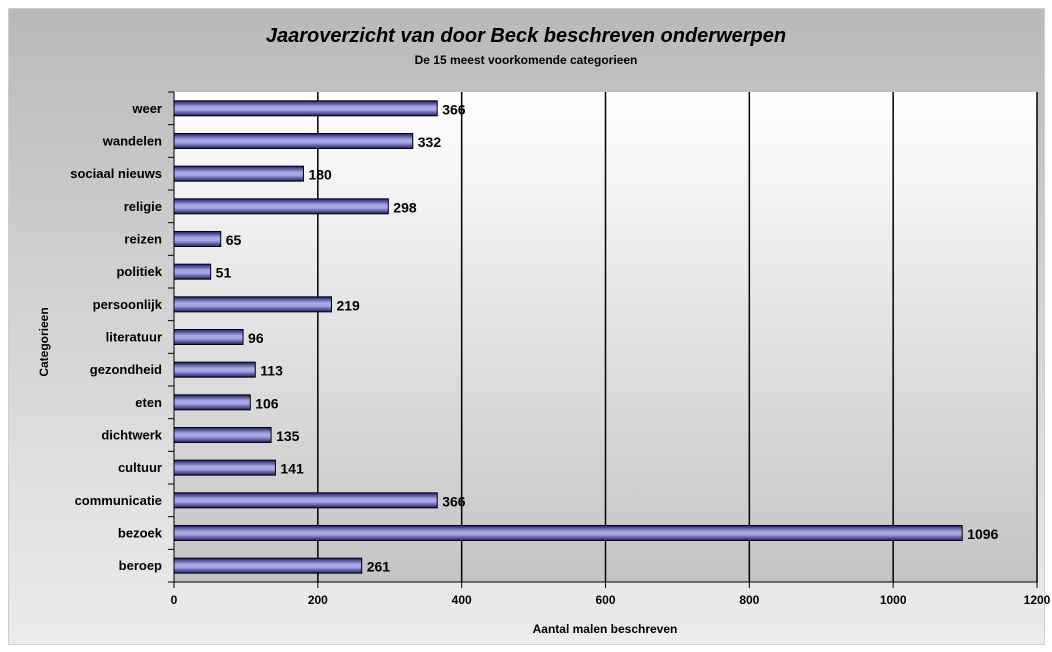 The width and height of the screenshot is (1052, 652). Describe the element at coordinates (116, 173) in the screenshot. I see `category-label: sociaal nieuws` at that location.